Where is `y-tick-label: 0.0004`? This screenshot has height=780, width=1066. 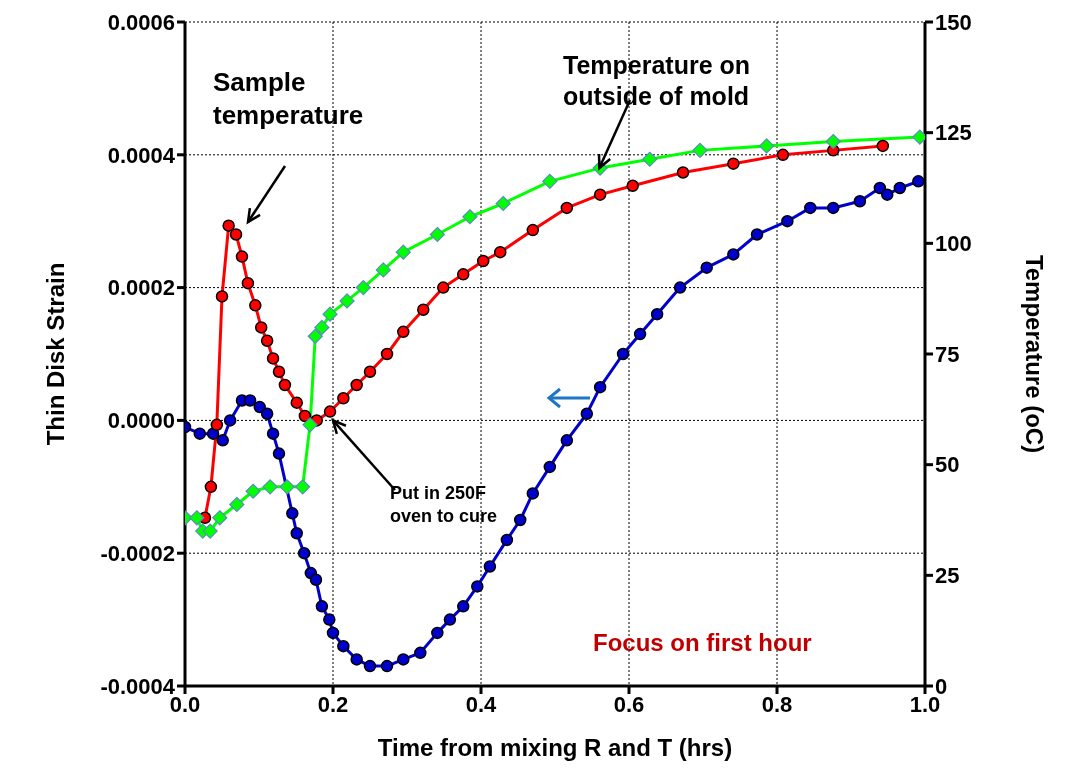
y-tick-label: 0.0004 is located at coordinates (141, 155).